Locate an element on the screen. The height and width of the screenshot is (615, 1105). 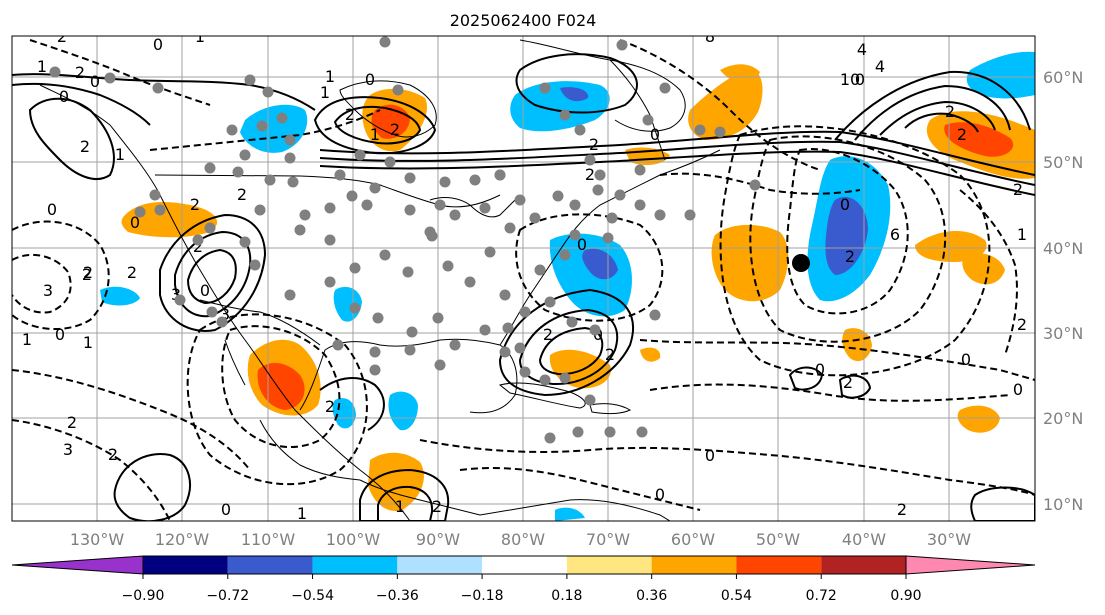
contour-label: 10 is located at coordinates (850, 79).